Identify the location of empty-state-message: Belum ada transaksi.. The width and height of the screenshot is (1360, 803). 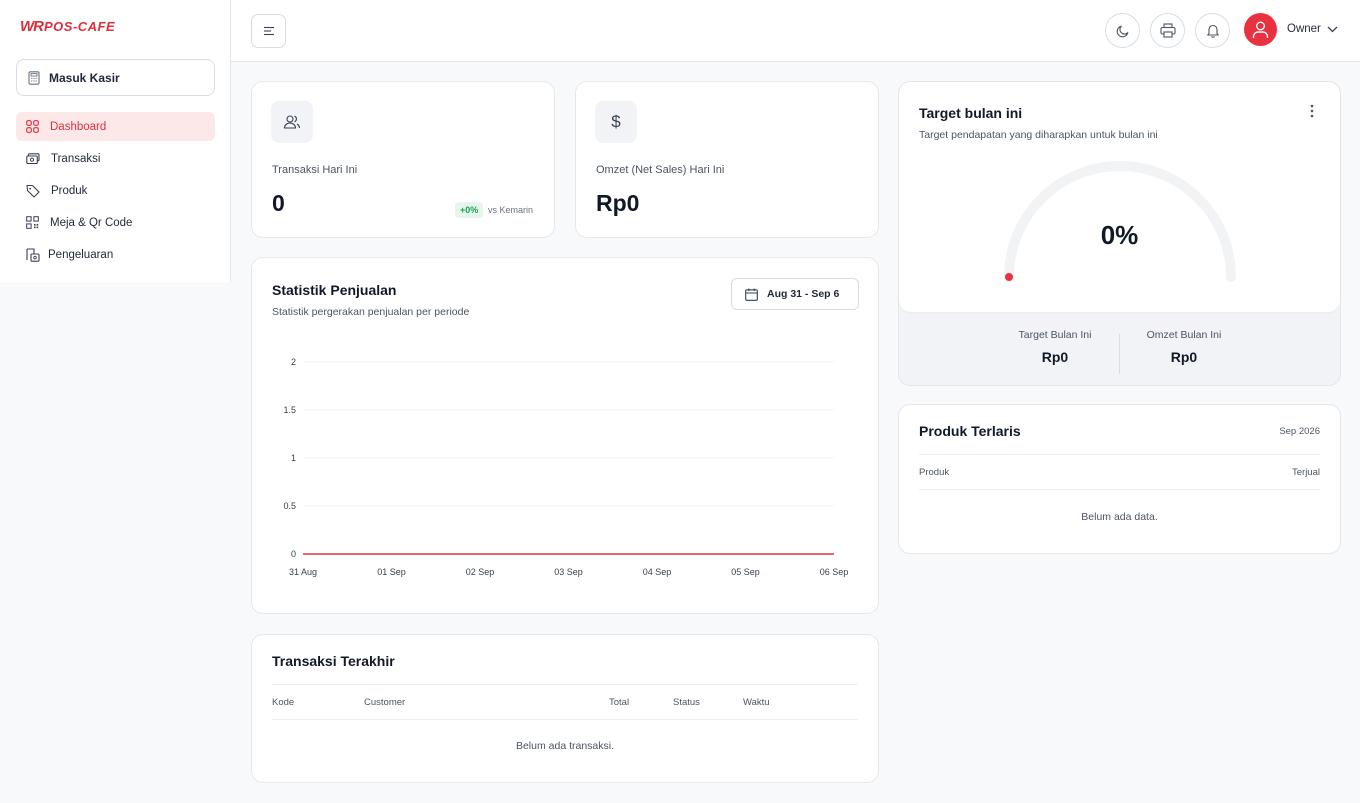
(565, 746).